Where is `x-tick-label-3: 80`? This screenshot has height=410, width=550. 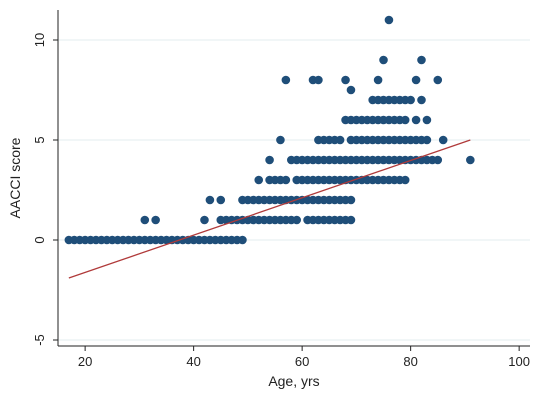 x-tick-label-3: 80 is located at coordinates (410, 361).